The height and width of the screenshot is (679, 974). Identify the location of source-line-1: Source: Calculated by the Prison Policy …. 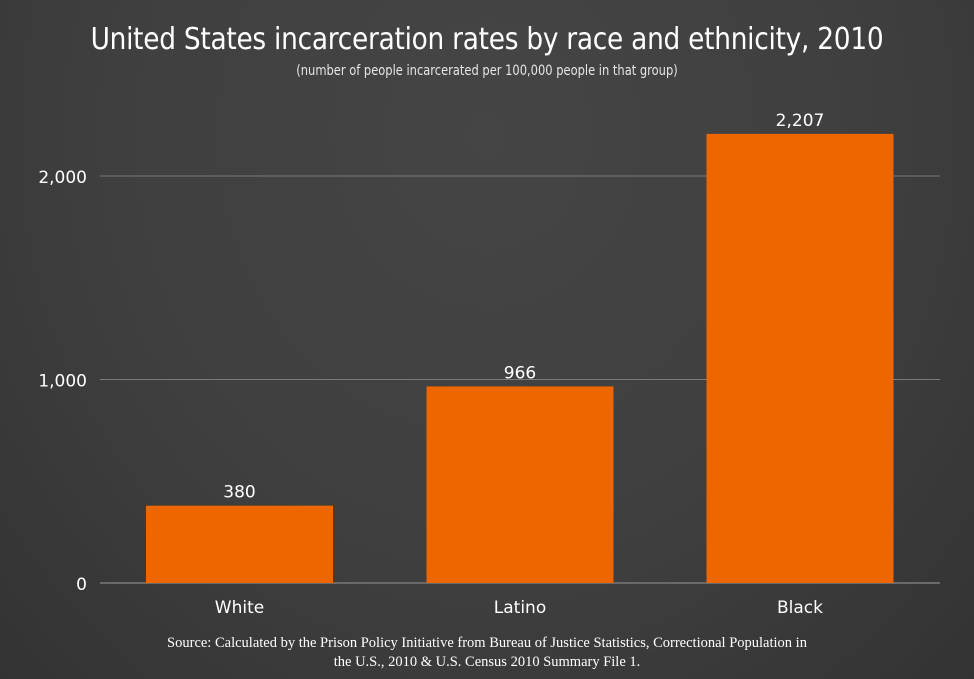
(487, 643).